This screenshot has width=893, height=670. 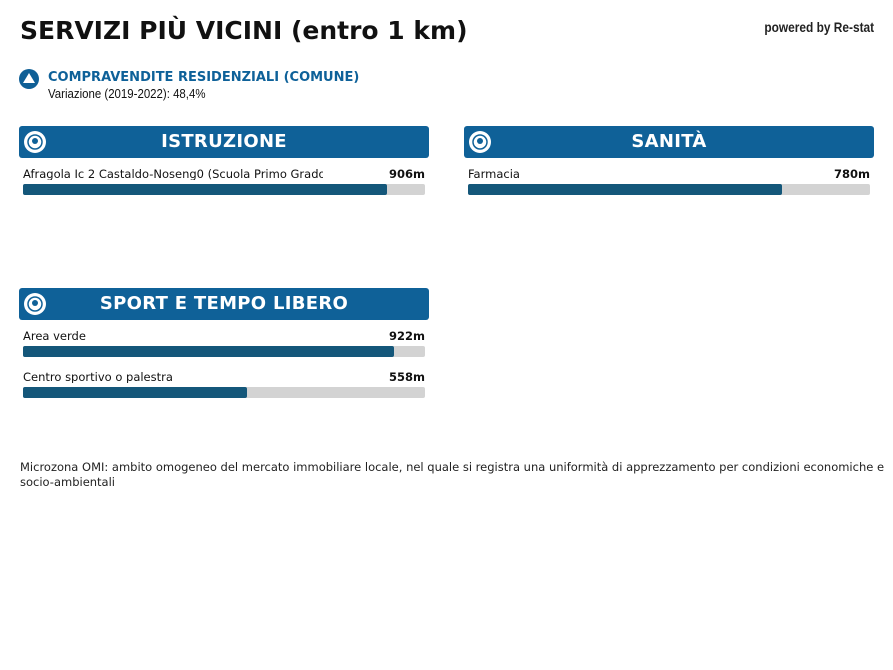 What do you see at coordinates (127, 93) in the screenshot?
I see `market-variation: Variazione (2019-2022): 48,4%` at bounding box center [127, 93].